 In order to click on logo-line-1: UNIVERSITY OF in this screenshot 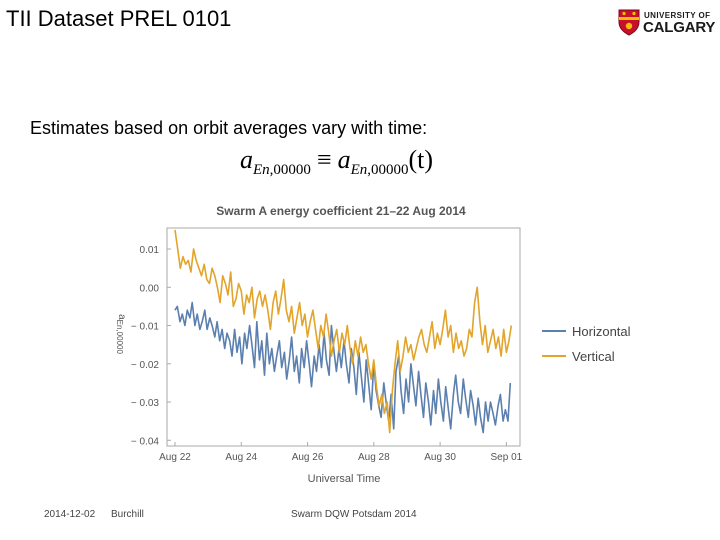, I will do `click(677, 15)`.